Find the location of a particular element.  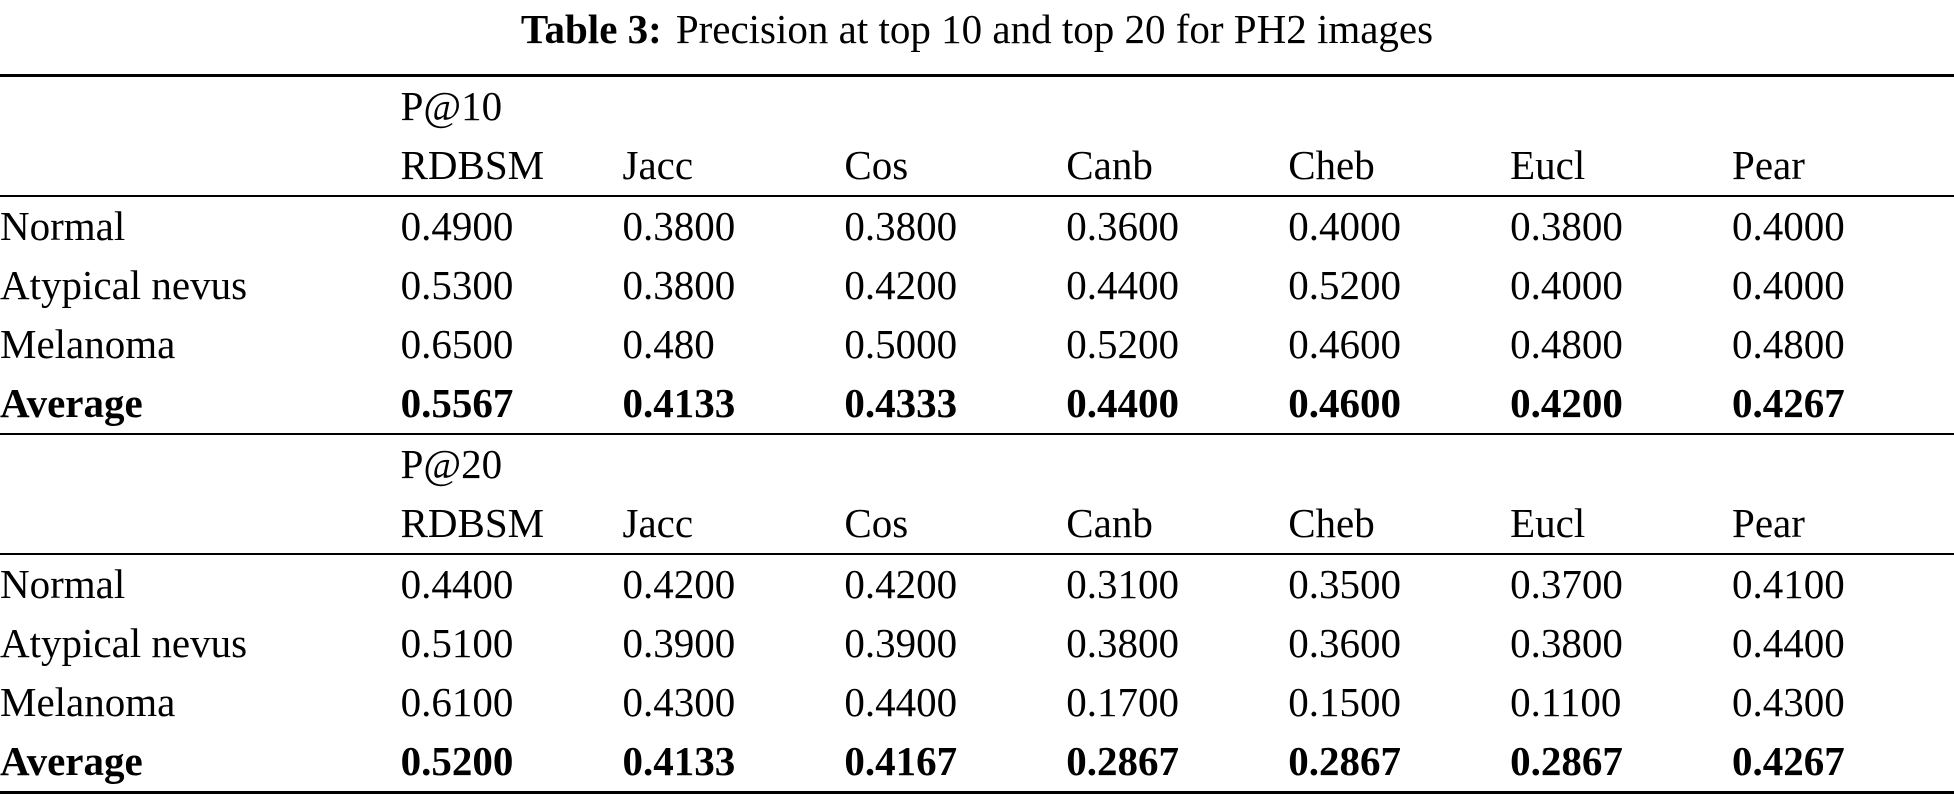

cell: 0.5000 is located at coordinates (901, 344).